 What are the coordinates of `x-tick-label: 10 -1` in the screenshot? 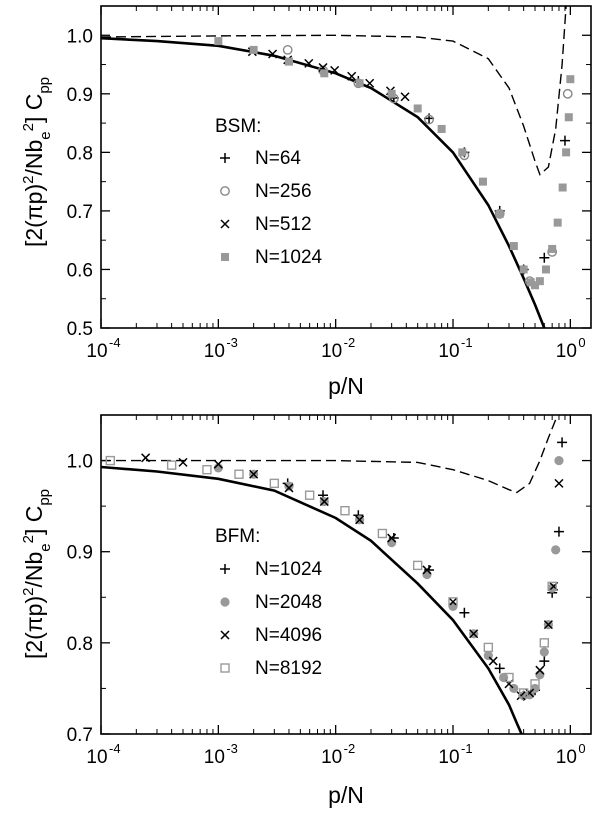 It's located at (455, 754).